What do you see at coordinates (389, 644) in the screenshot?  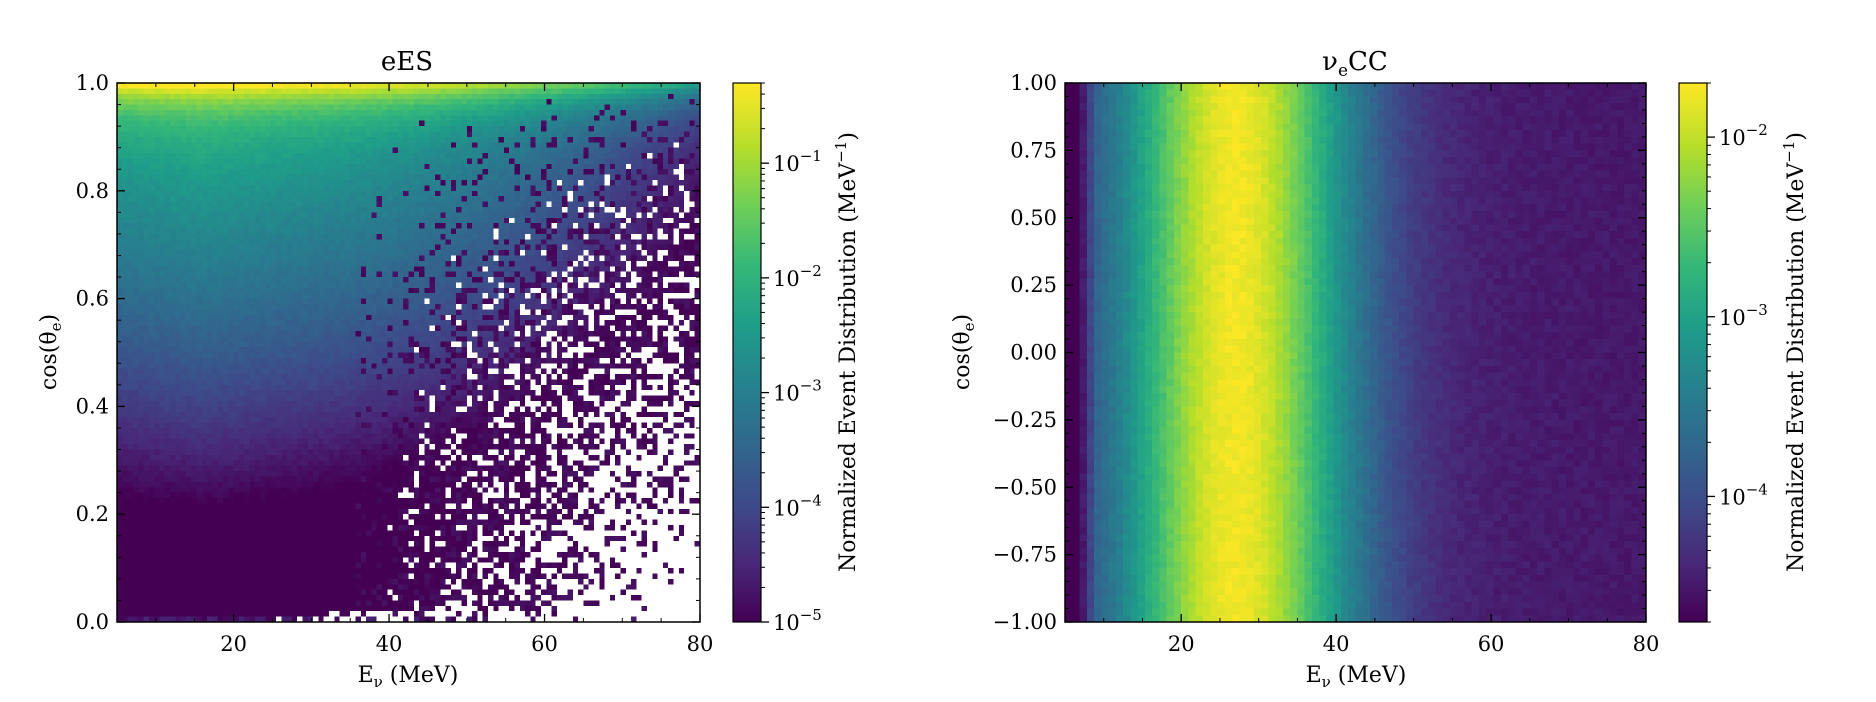 I see `ees-x-tick-label: 40` at bounding box center [389, 644].